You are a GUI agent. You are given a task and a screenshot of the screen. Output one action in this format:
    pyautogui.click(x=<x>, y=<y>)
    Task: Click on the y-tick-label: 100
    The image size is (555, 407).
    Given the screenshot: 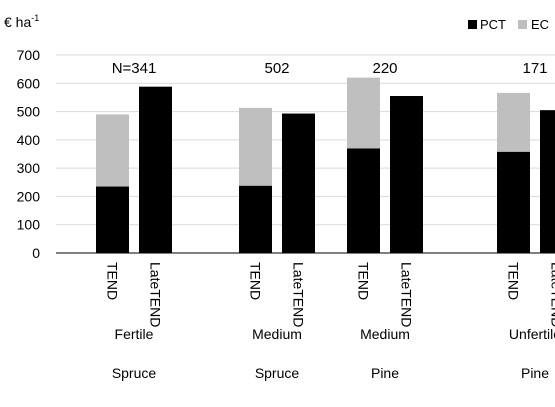 What is the action you would take?
    pyautogui.click(x=29, y=225)
    